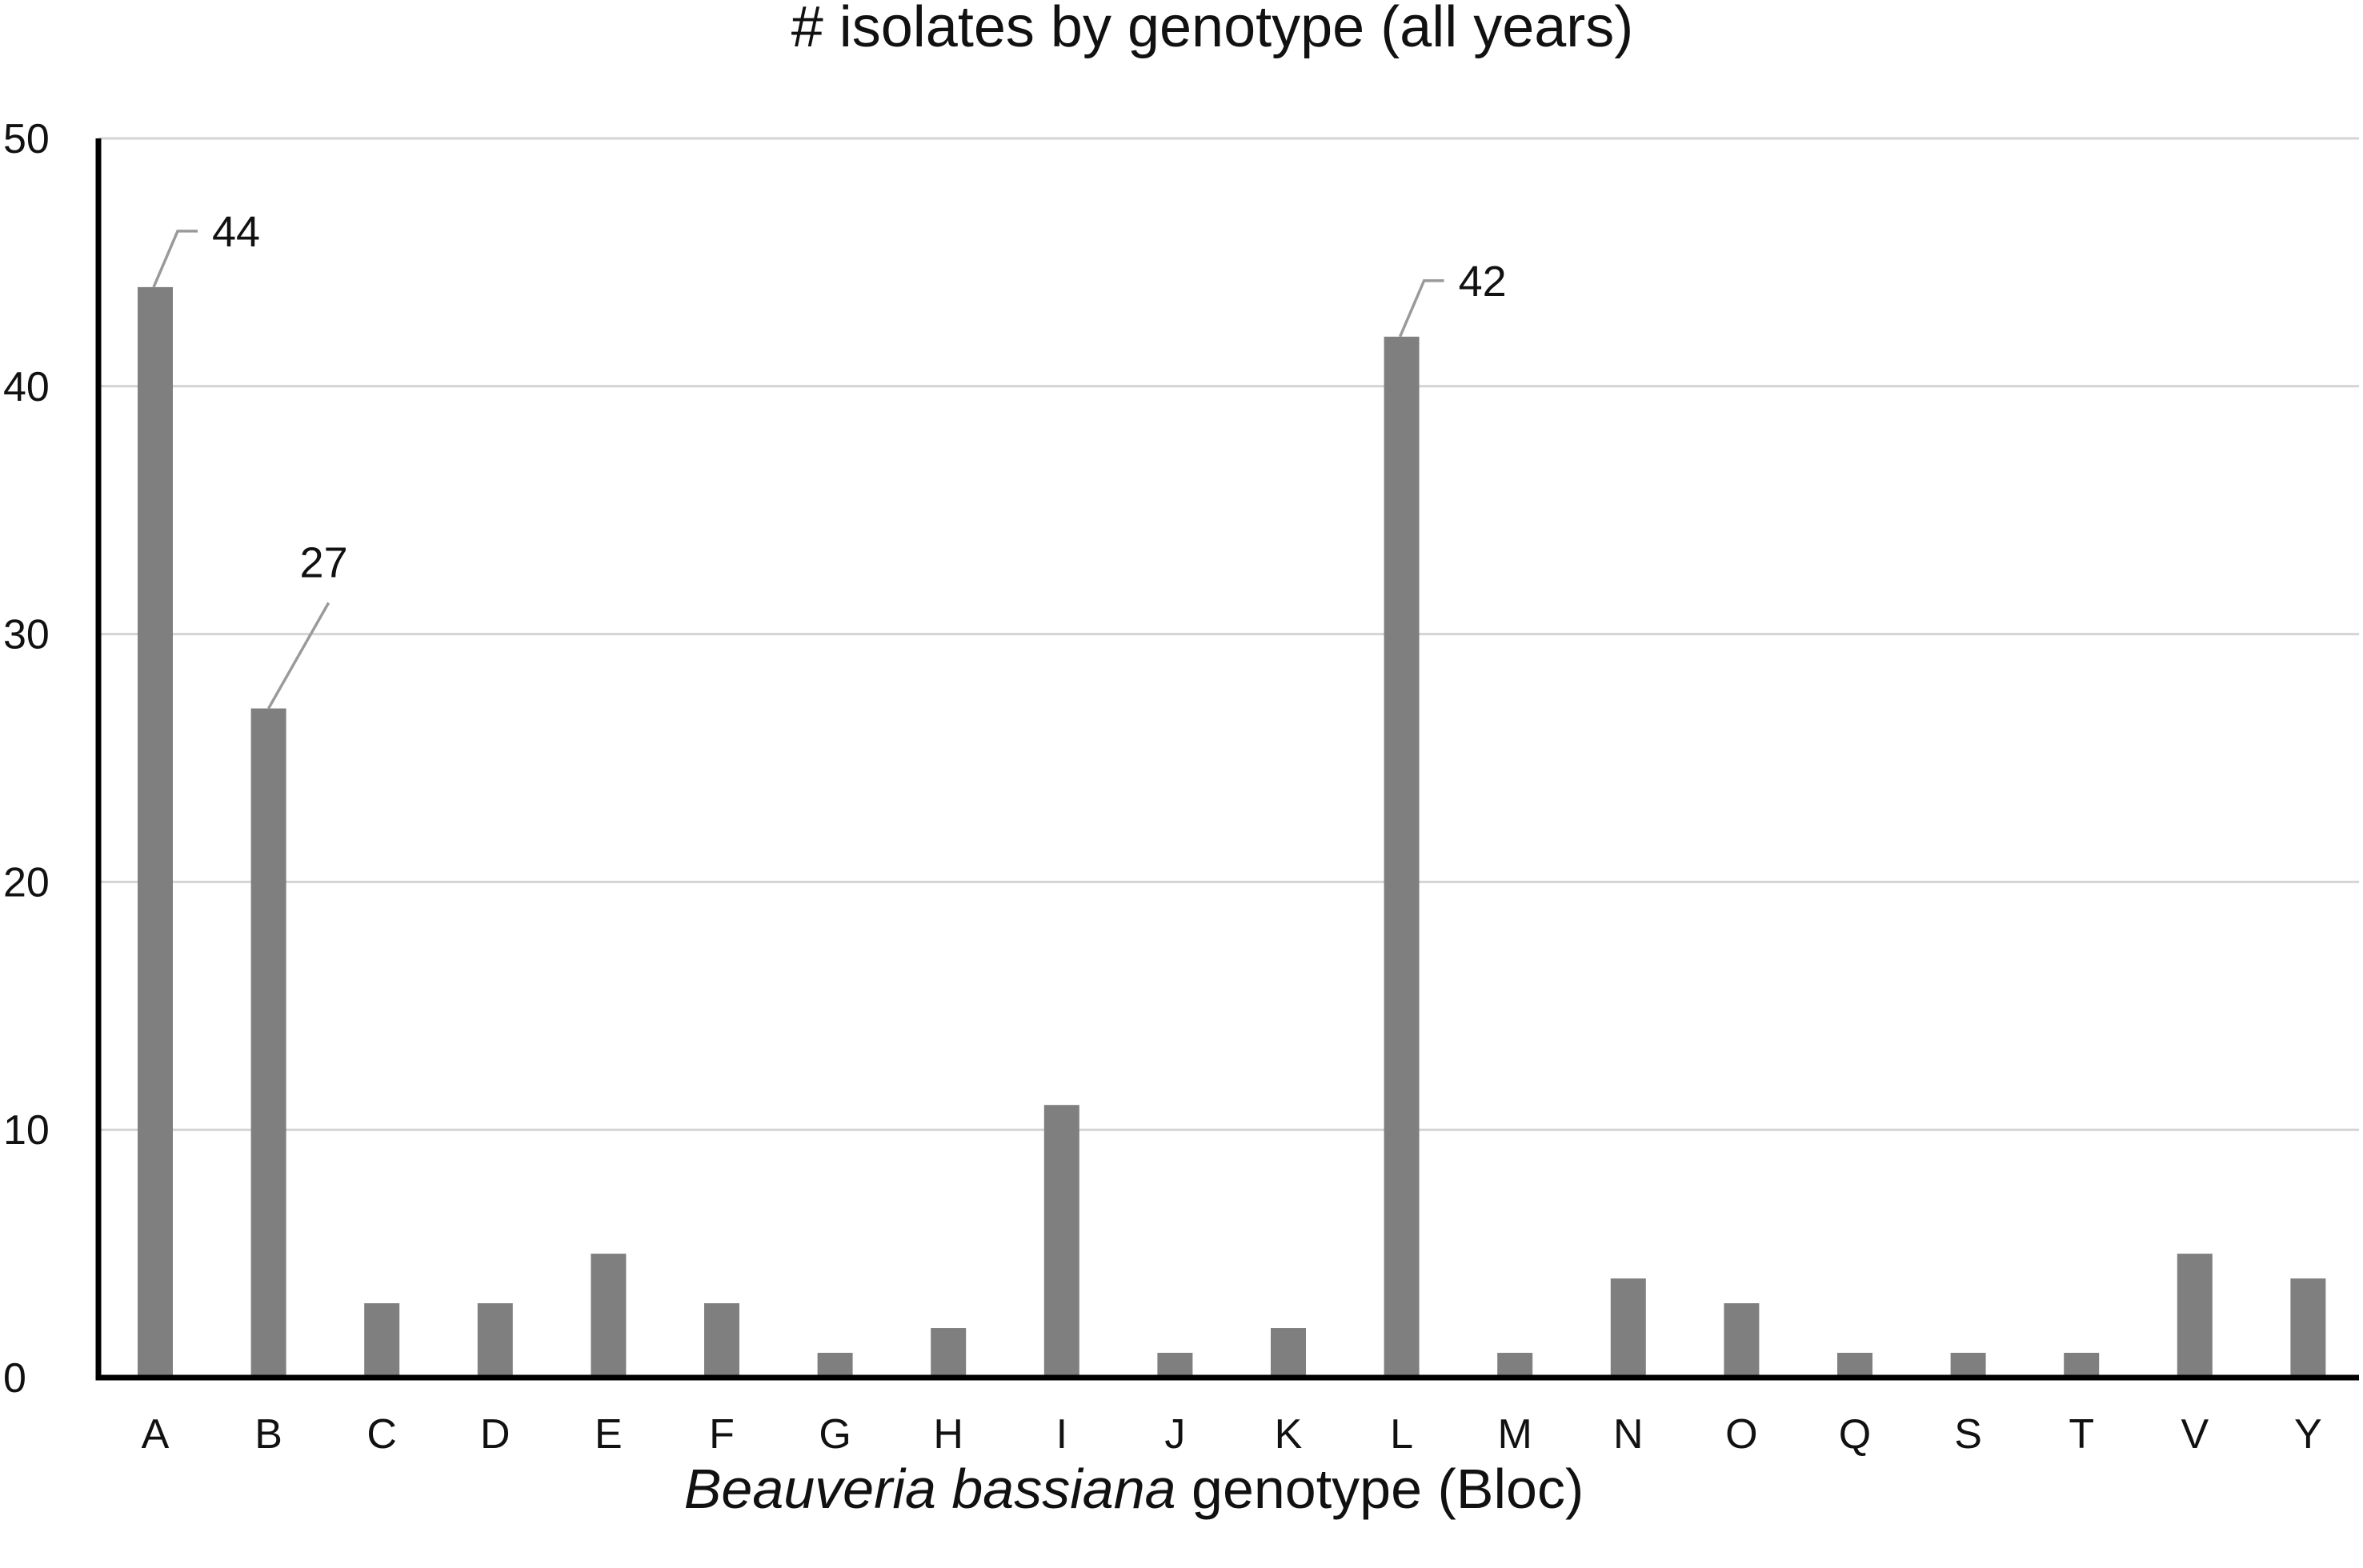 The width and height of the screenshot is (2363, 1568). I want to click on y-tick-label: 0, so click(14, 1378).